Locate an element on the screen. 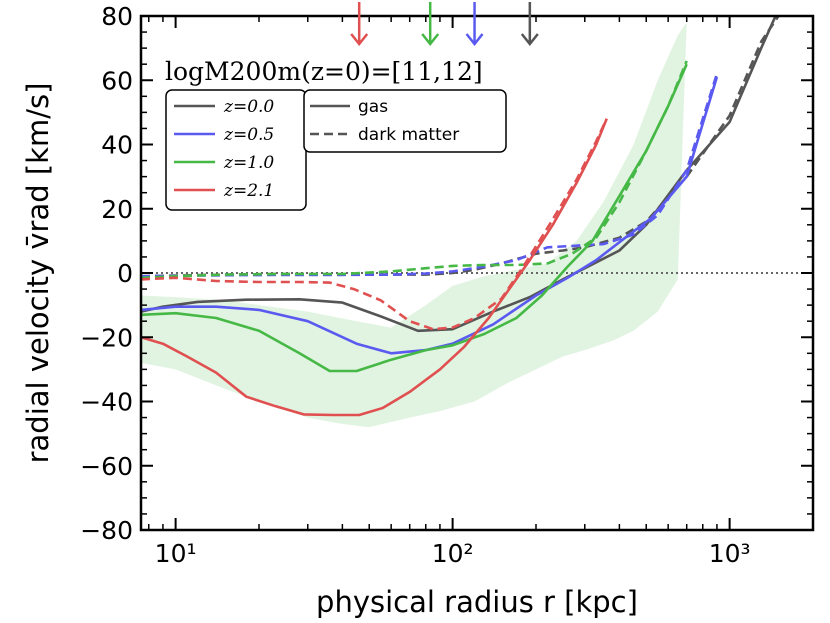 Image resolution: width=830 pixels, height=623 pixels. y-tick-label: 80 is located at coordinates (117, 16).